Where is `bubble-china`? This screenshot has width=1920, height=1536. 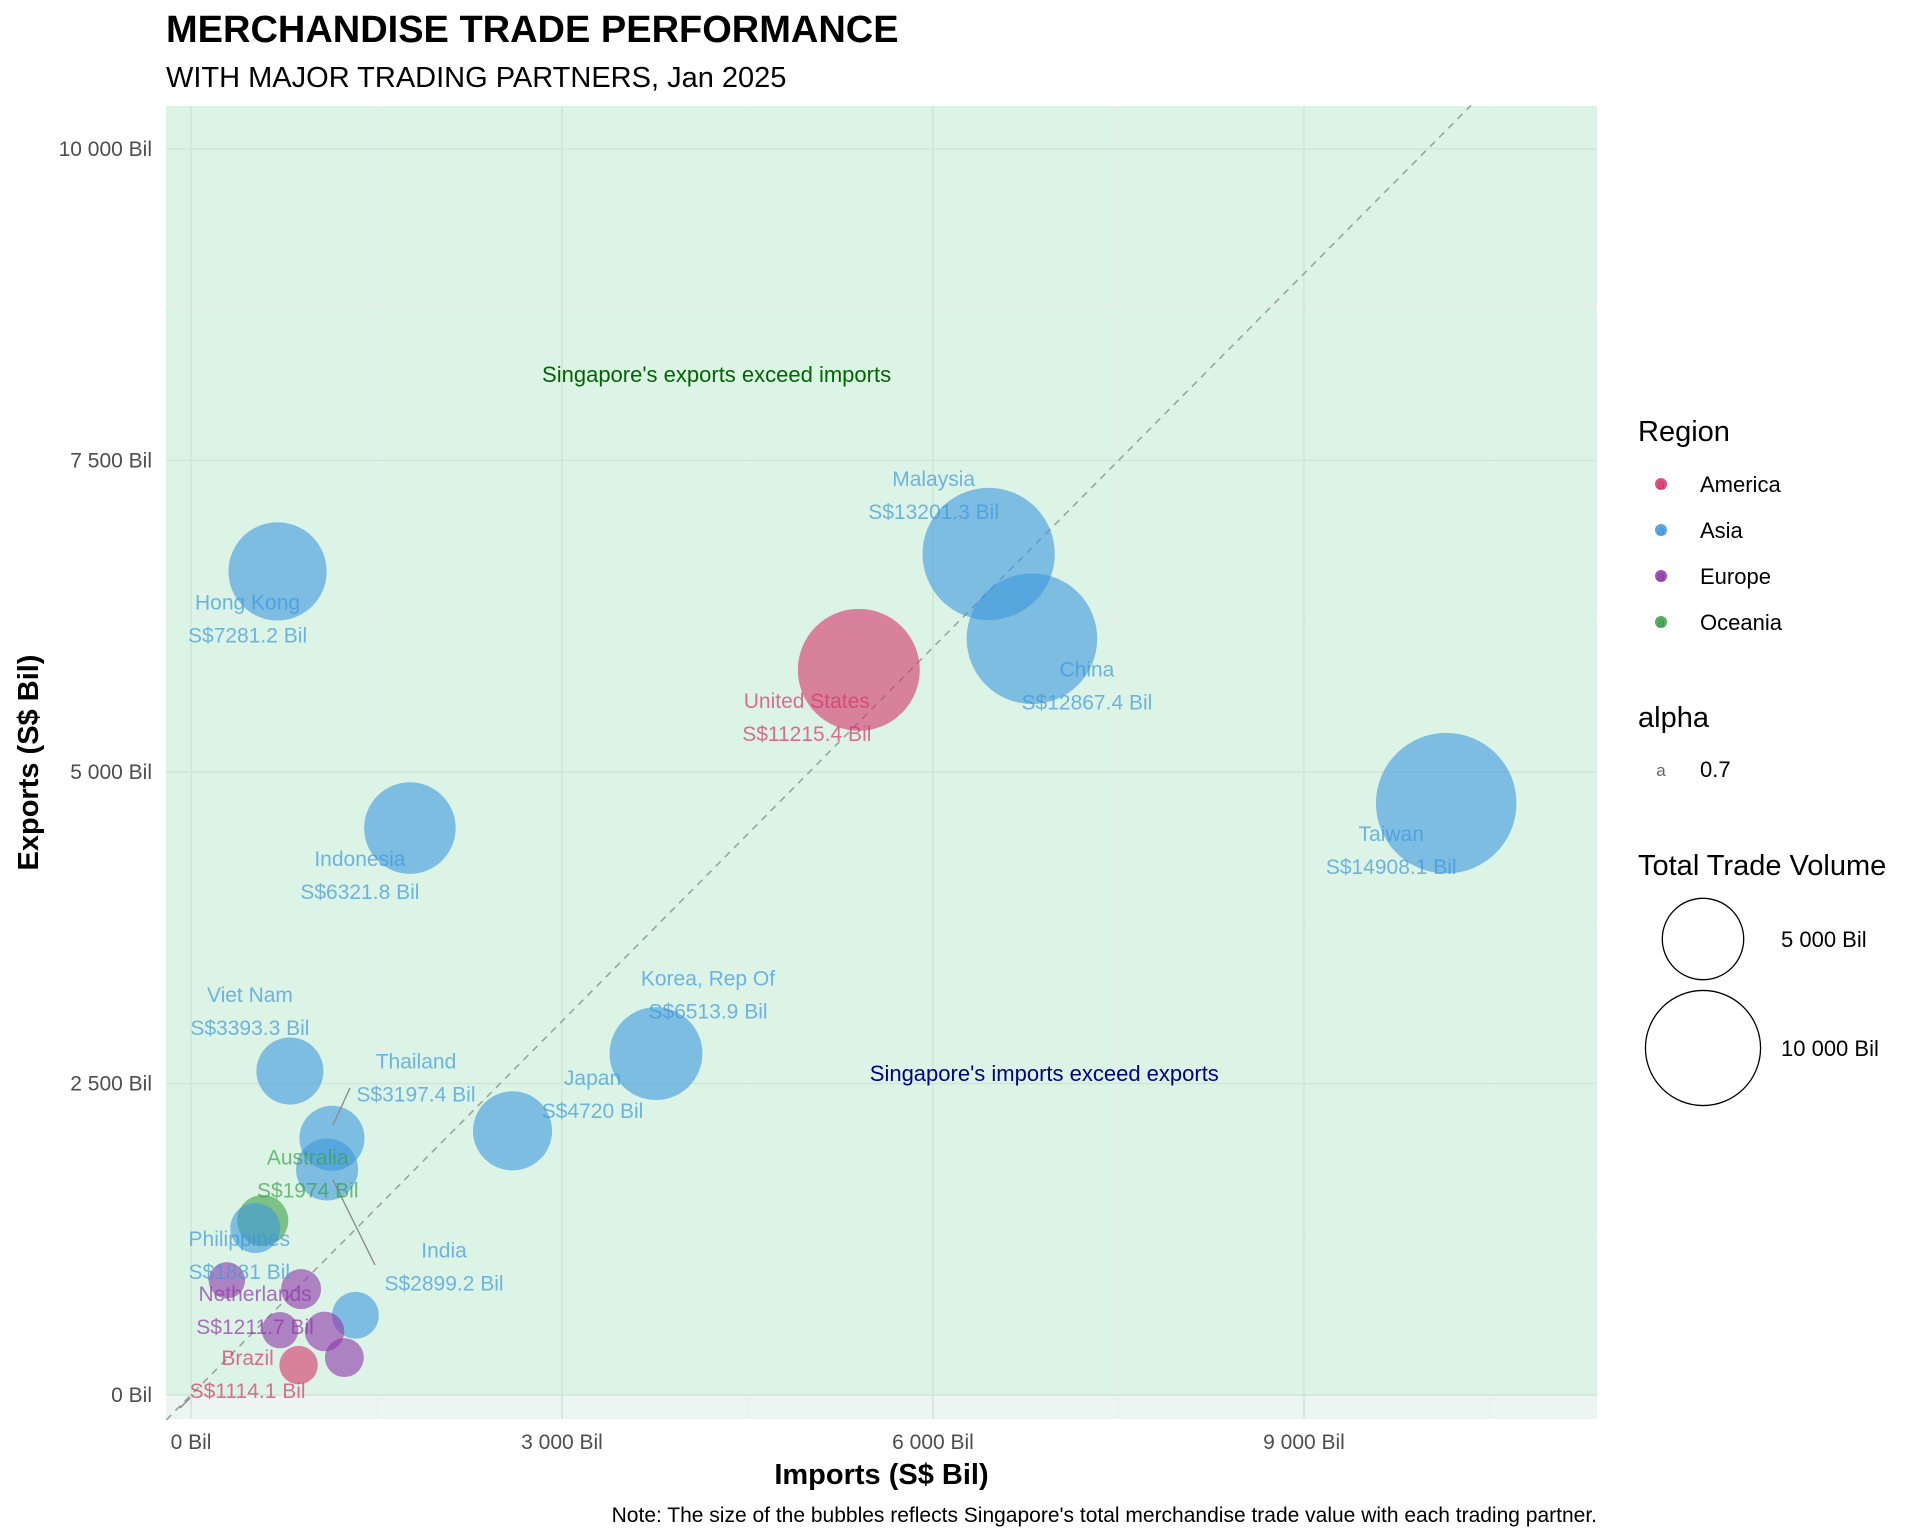 bubble-china is located at coordinates (1032, 638).